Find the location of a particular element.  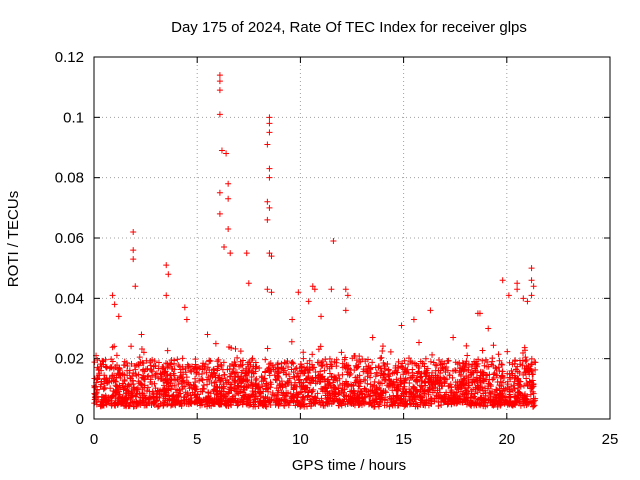

x-tick-label: 0 is located at coordinates (94, 439).